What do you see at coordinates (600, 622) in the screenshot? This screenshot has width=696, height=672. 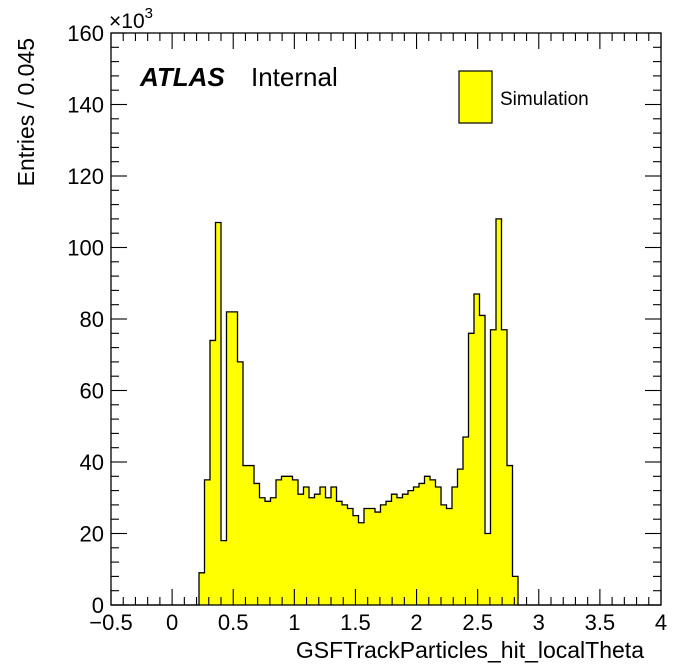 I see `x-tick-label: 3.5` at bounding box center [600, 622].